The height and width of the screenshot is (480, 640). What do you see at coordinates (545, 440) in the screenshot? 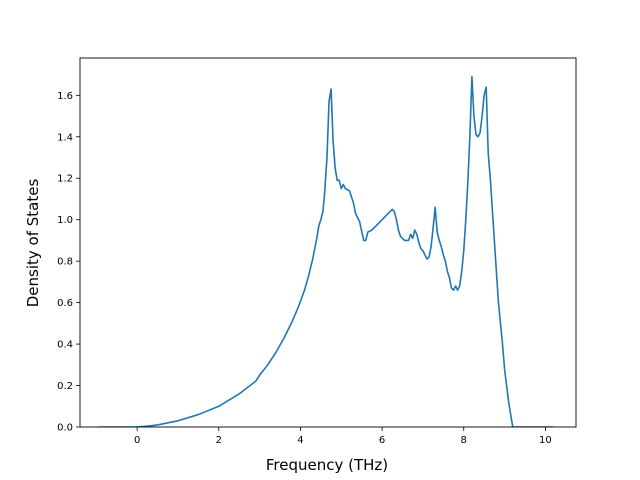
I see `x-tick-label: 10` at bounding box center [545, 440].